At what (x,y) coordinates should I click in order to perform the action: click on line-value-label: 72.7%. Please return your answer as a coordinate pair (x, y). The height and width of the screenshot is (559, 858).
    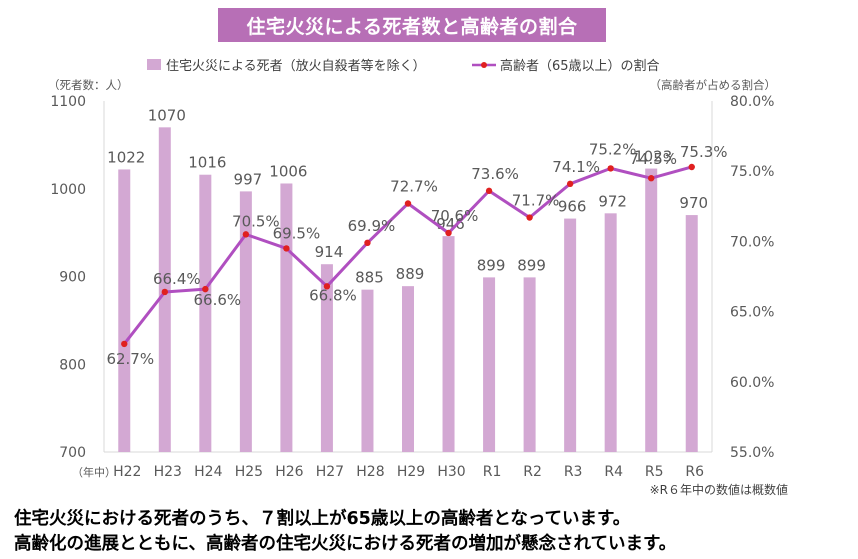
    Looking at the image, I should click on (414, 186).